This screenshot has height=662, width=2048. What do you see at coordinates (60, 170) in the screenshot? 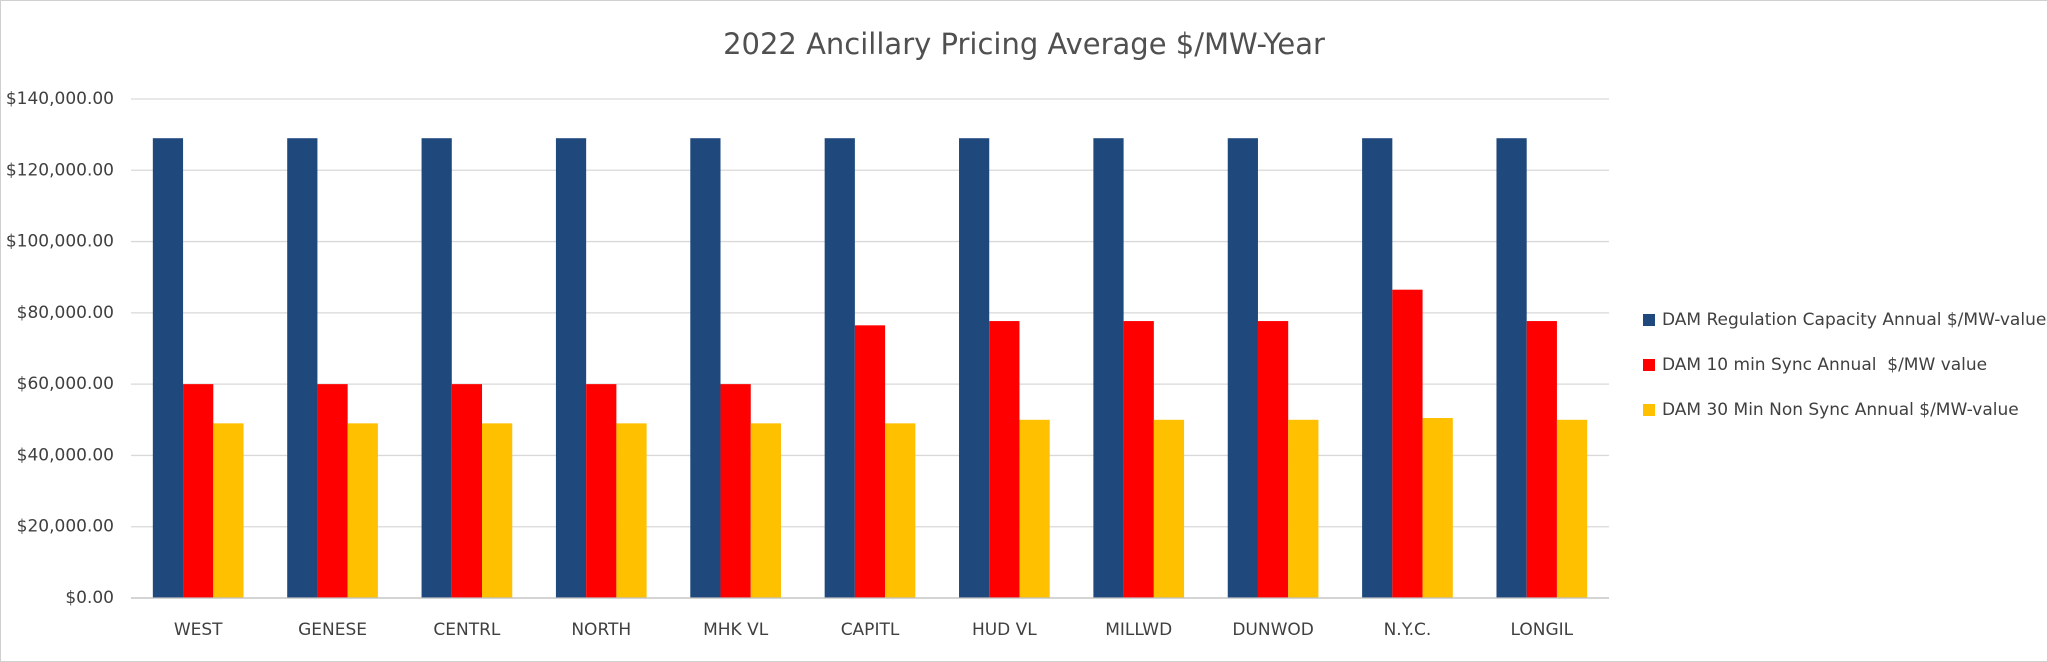
I see `y-tick-label: $120,000.00` at bounding box center [60, 170].